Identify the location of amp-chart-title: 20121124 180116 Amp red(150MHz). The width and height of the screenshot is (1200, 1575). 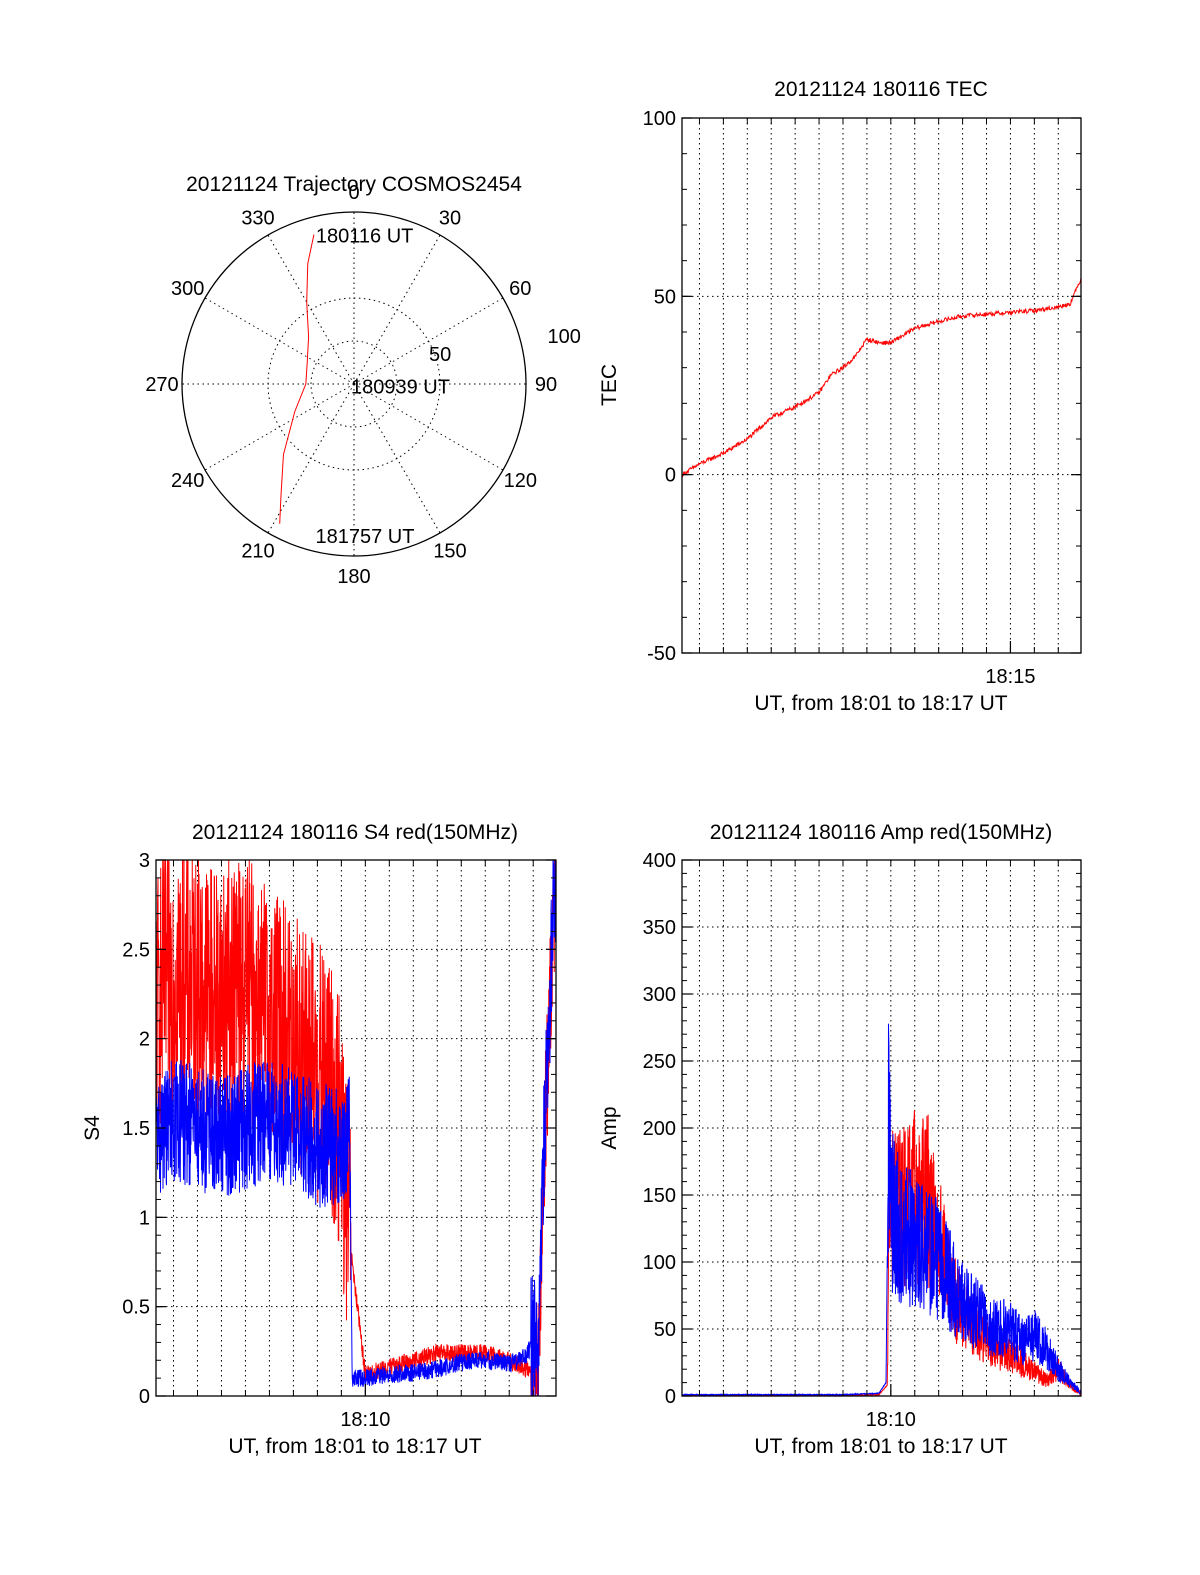
(881, 832).